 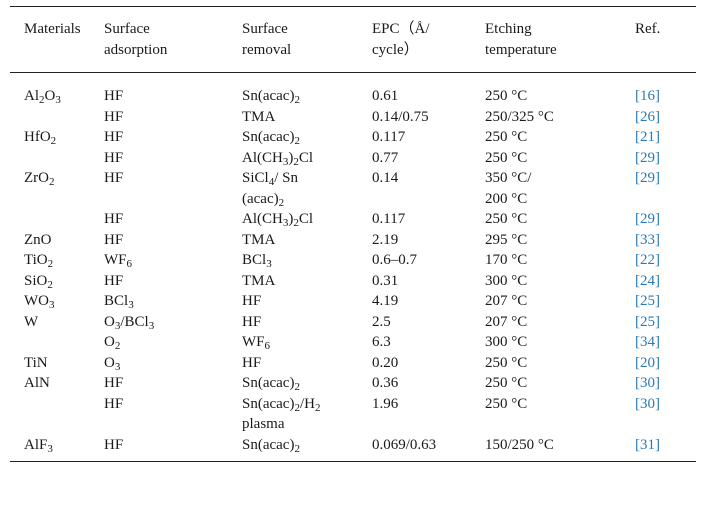 I want to click on reference-link: [26], so click(x=647, y=116).